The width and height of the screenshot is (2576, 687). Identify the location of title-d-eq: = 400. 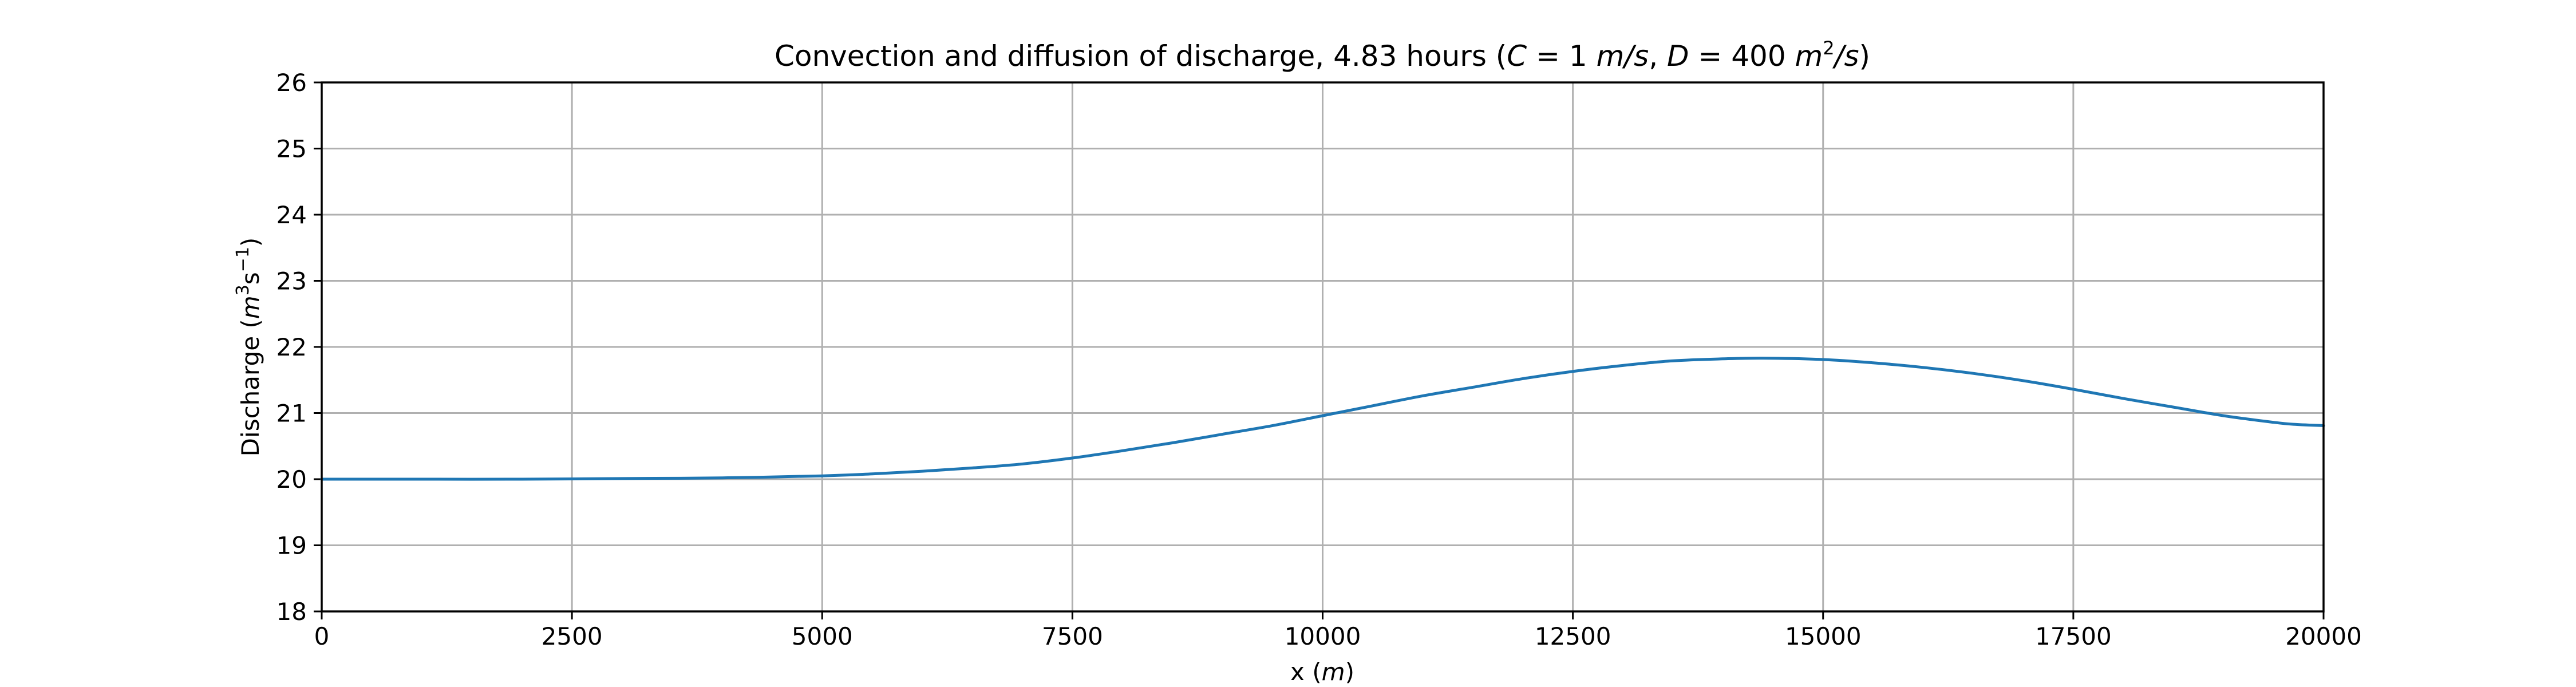
(1742, 57).